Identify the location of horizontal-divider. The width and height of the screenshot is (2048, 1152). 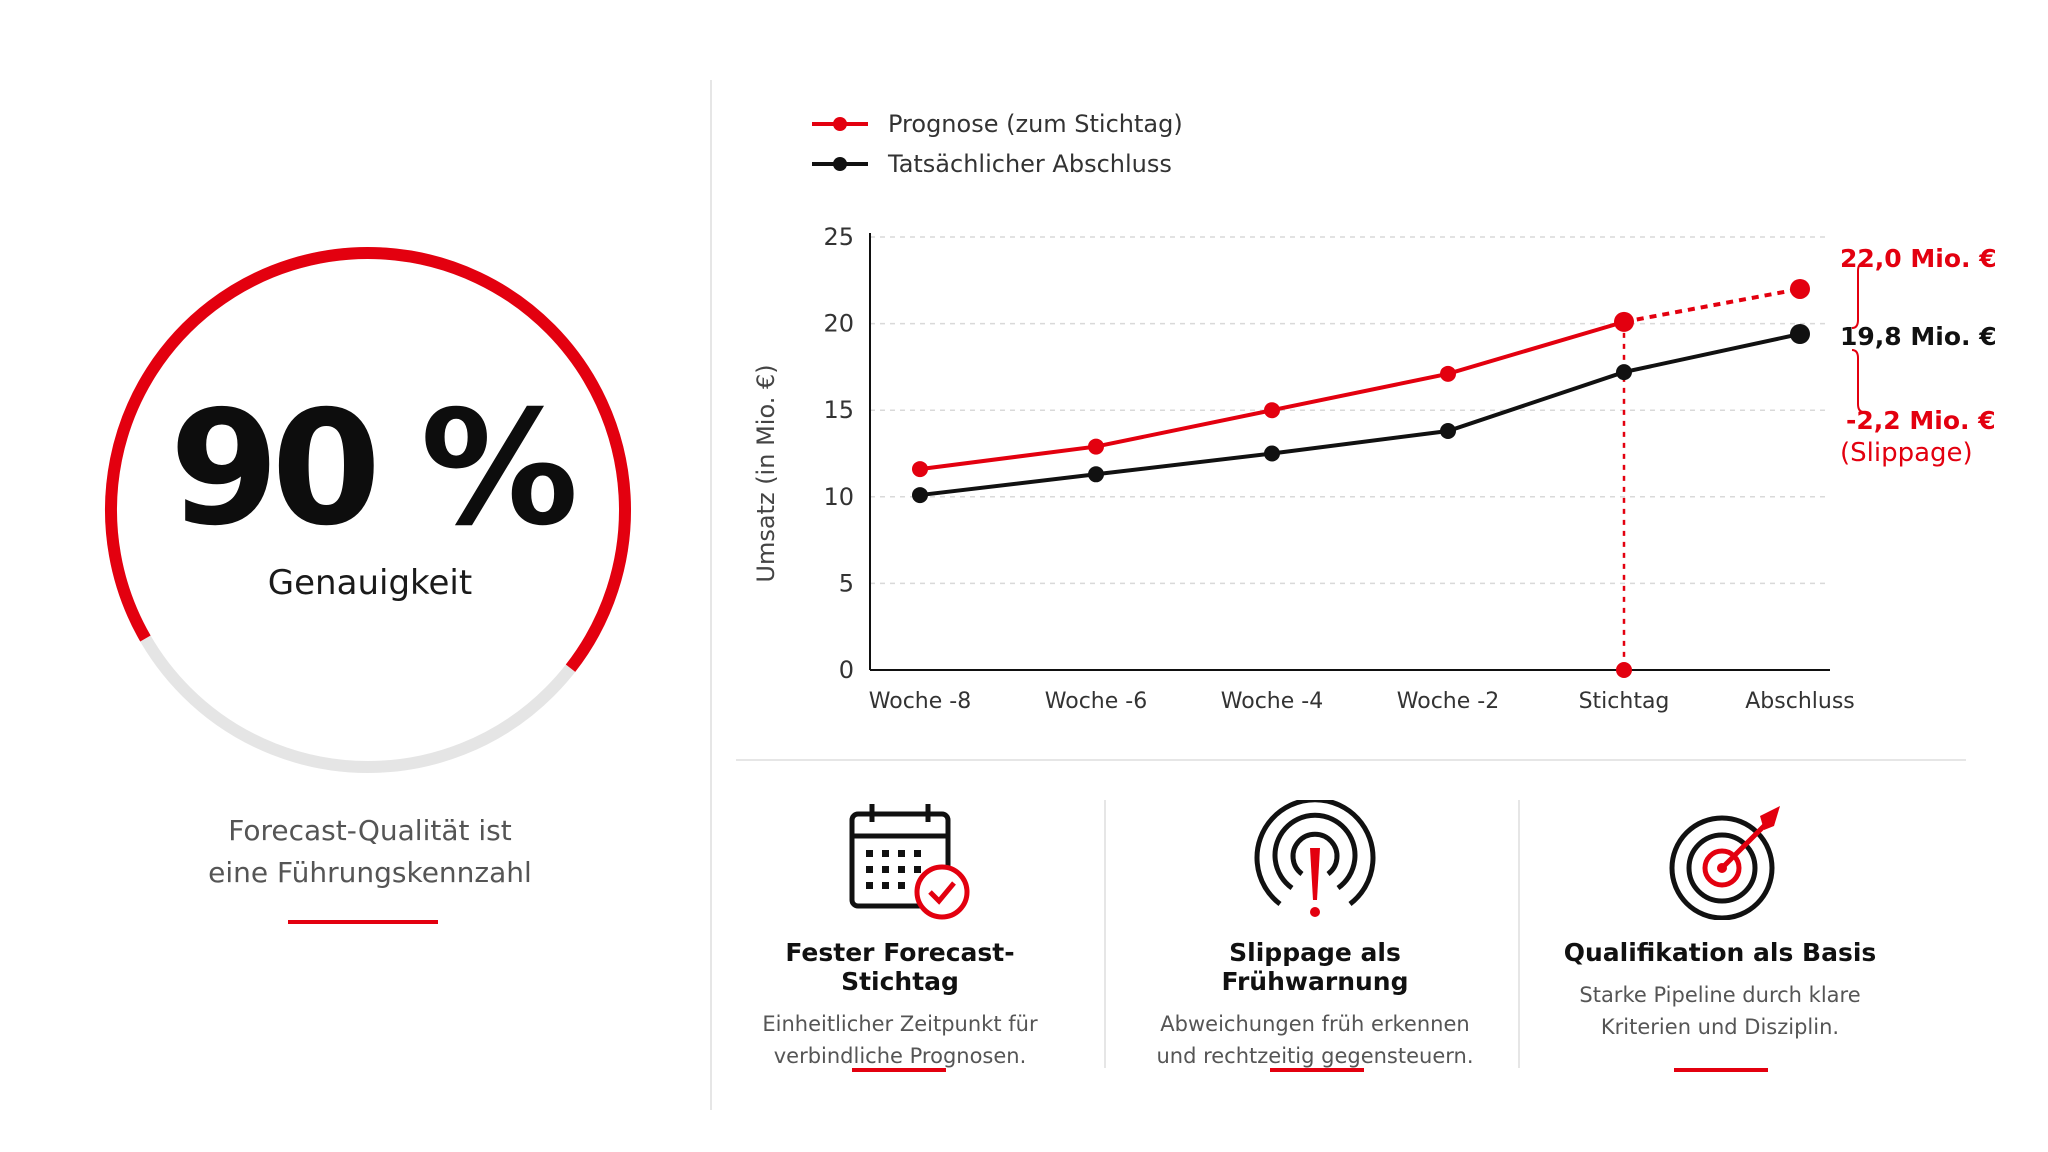
(1351, 760).